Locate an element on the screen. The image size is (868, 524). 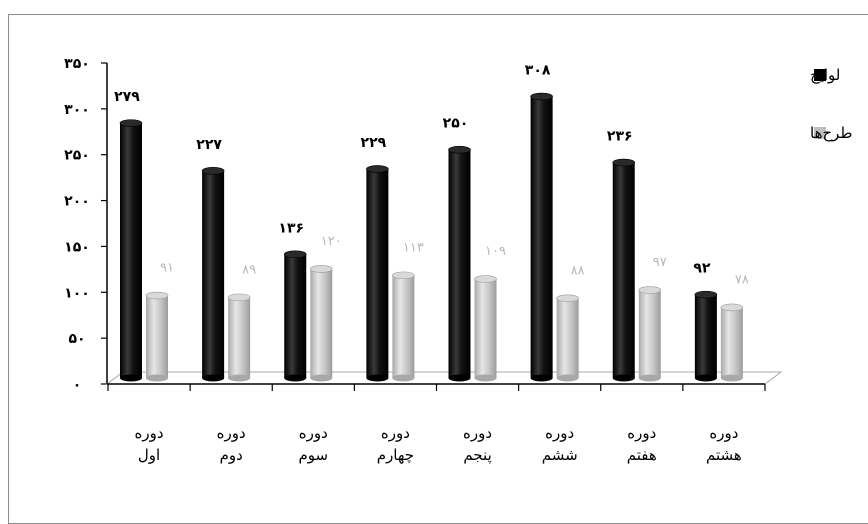
legend-swatch-lavayeh is located at coordinates (820, 75).